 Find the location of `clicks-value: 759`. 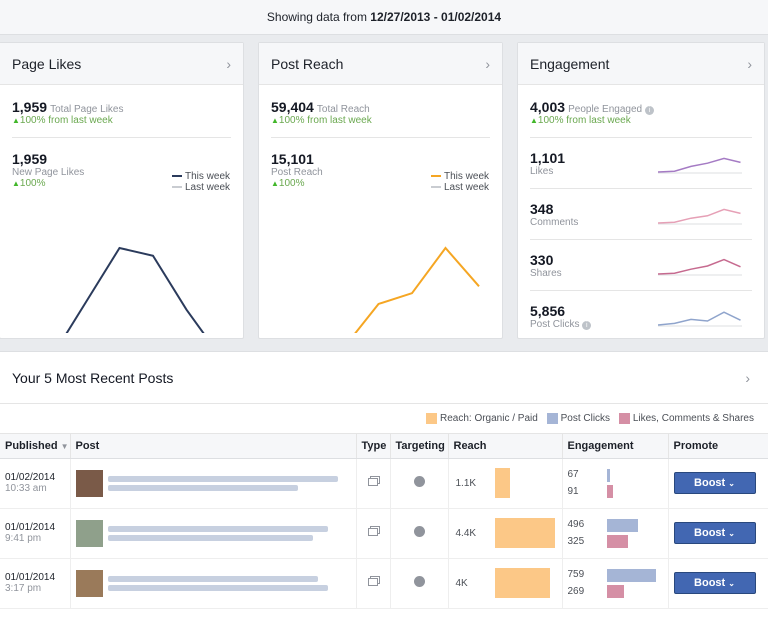

clicks-value: 759 is located at coordinates (576, 574).